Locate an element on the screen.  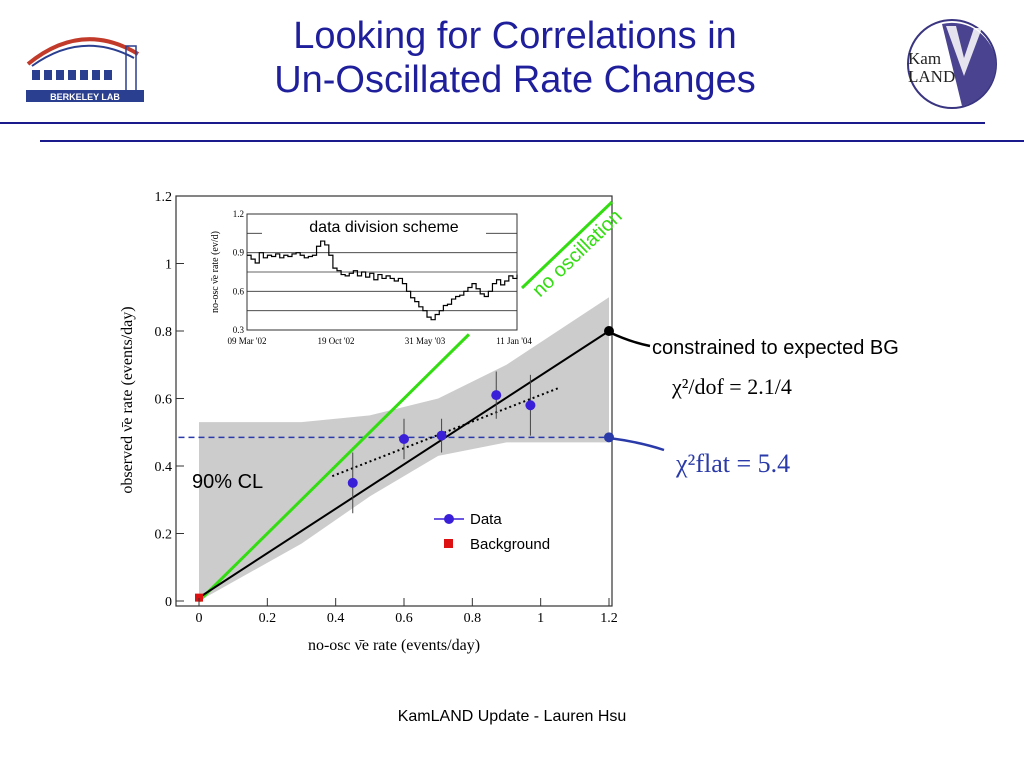
y-tick-label: 0.8 is located at coordinates (164, 332).